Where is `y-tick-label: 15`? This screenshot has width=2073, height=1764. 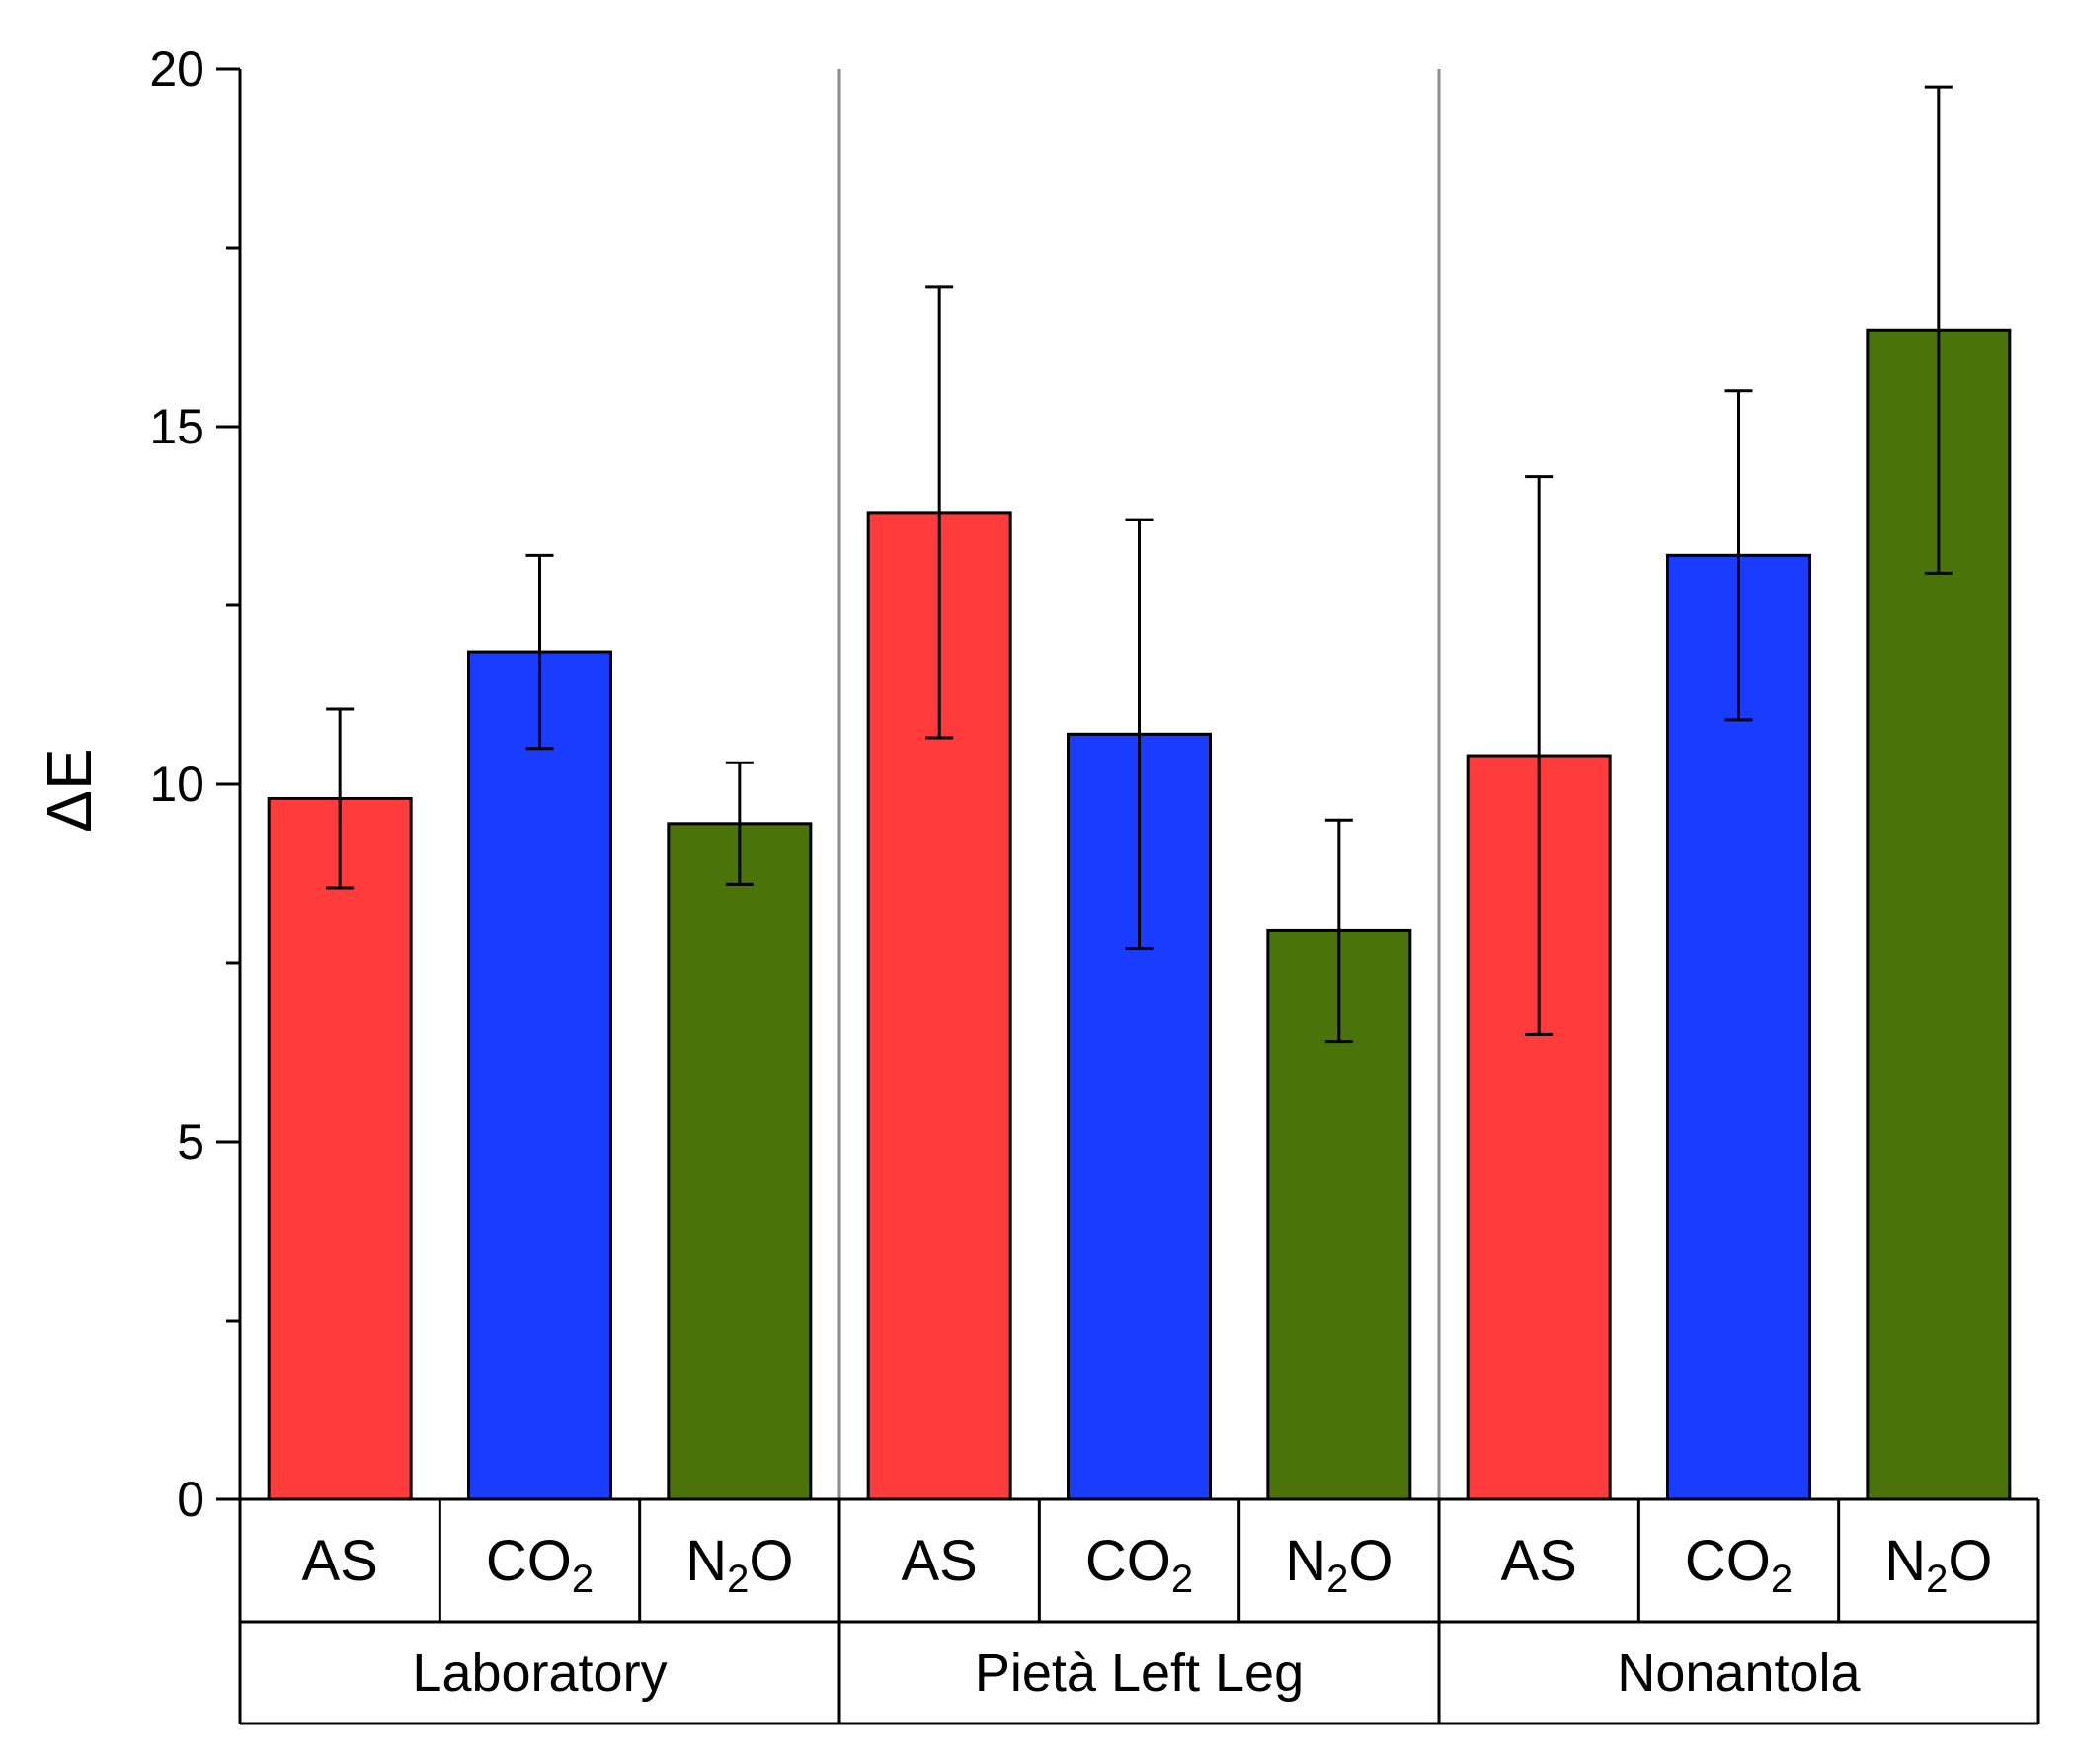
y-tick-label: 15 is located at coordinates (176, 427).